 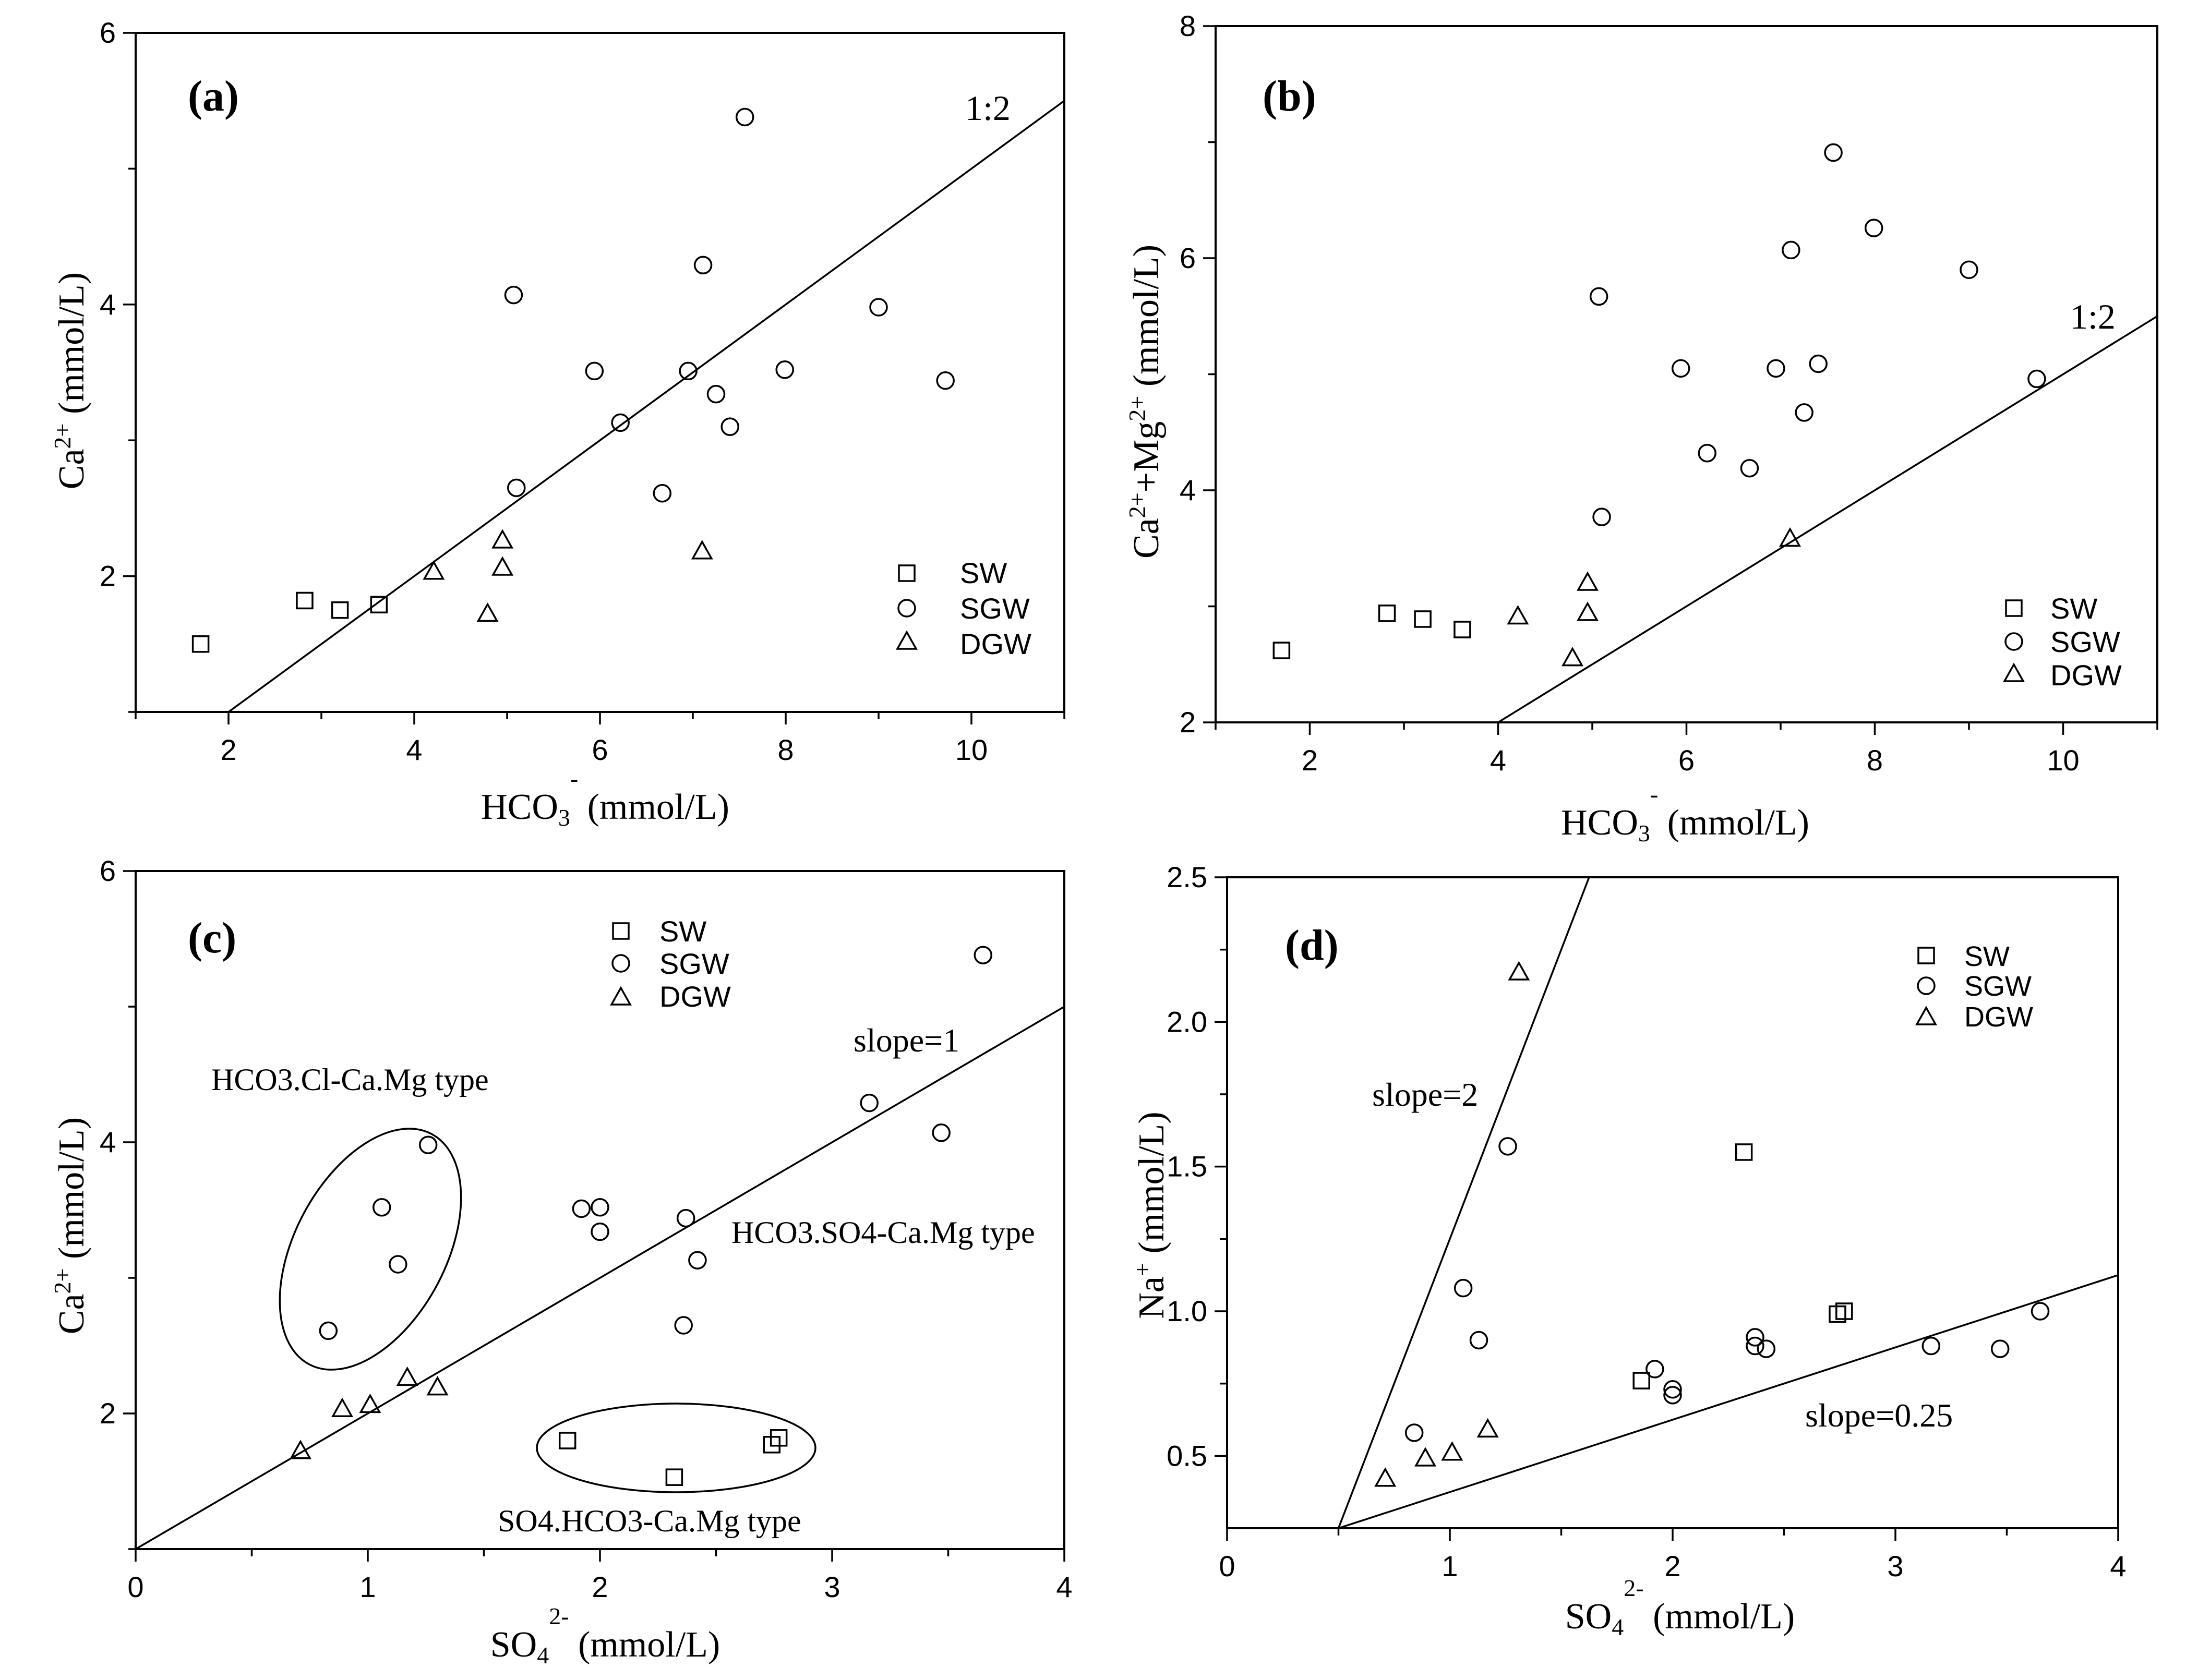 I want to click on panel-a-legend-label-sw: SW, so click(x=983, y=573).